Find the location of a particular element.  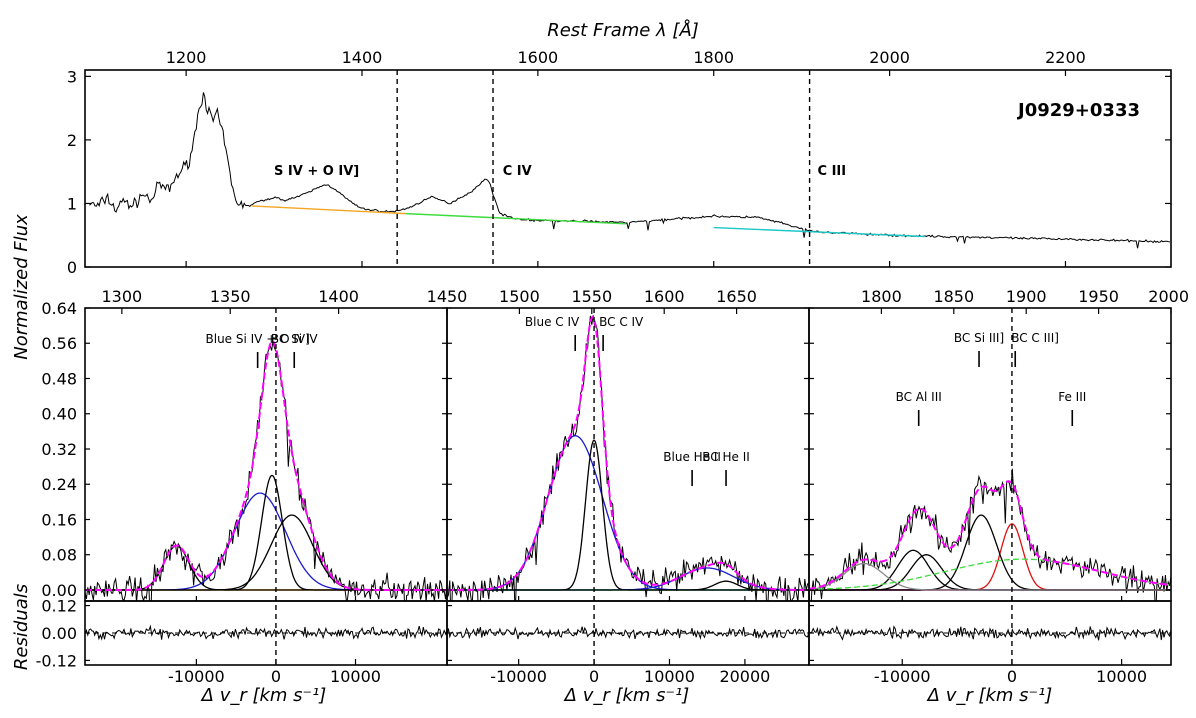

xtick-label: 20000 is located at coordinates (744, 676).